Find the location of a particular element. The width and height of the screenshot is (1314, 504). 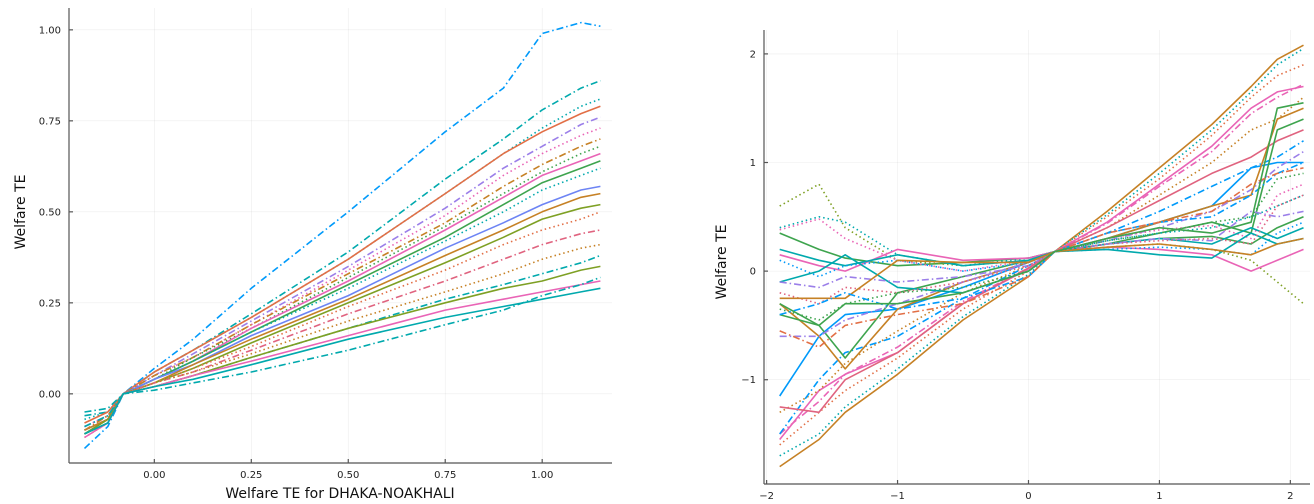

right-chart-series-r24 is located at coordinates (1041, 246).